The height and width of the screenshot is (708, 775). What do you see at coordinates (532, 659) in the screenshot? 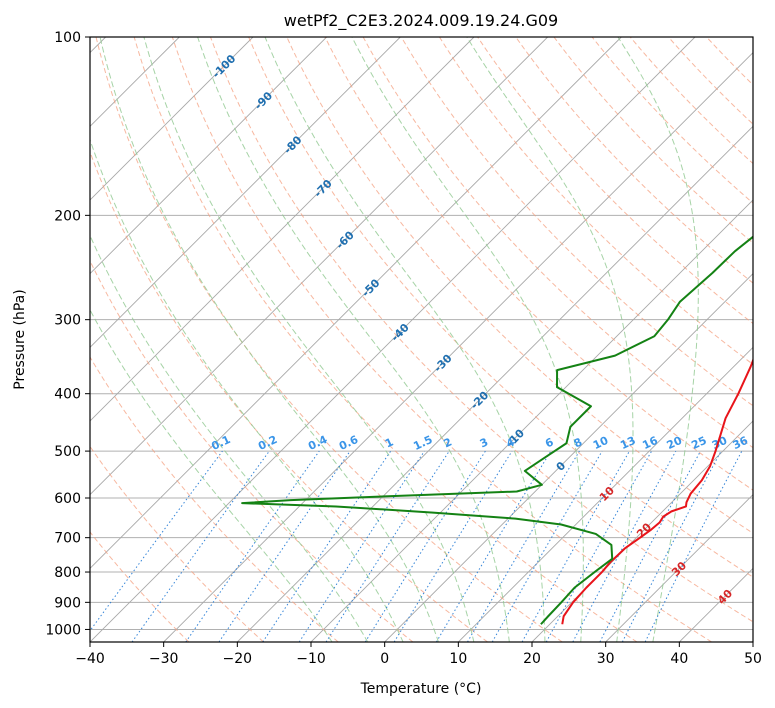
I see `x-tick-label: 20` at bounding box center [532, 659].